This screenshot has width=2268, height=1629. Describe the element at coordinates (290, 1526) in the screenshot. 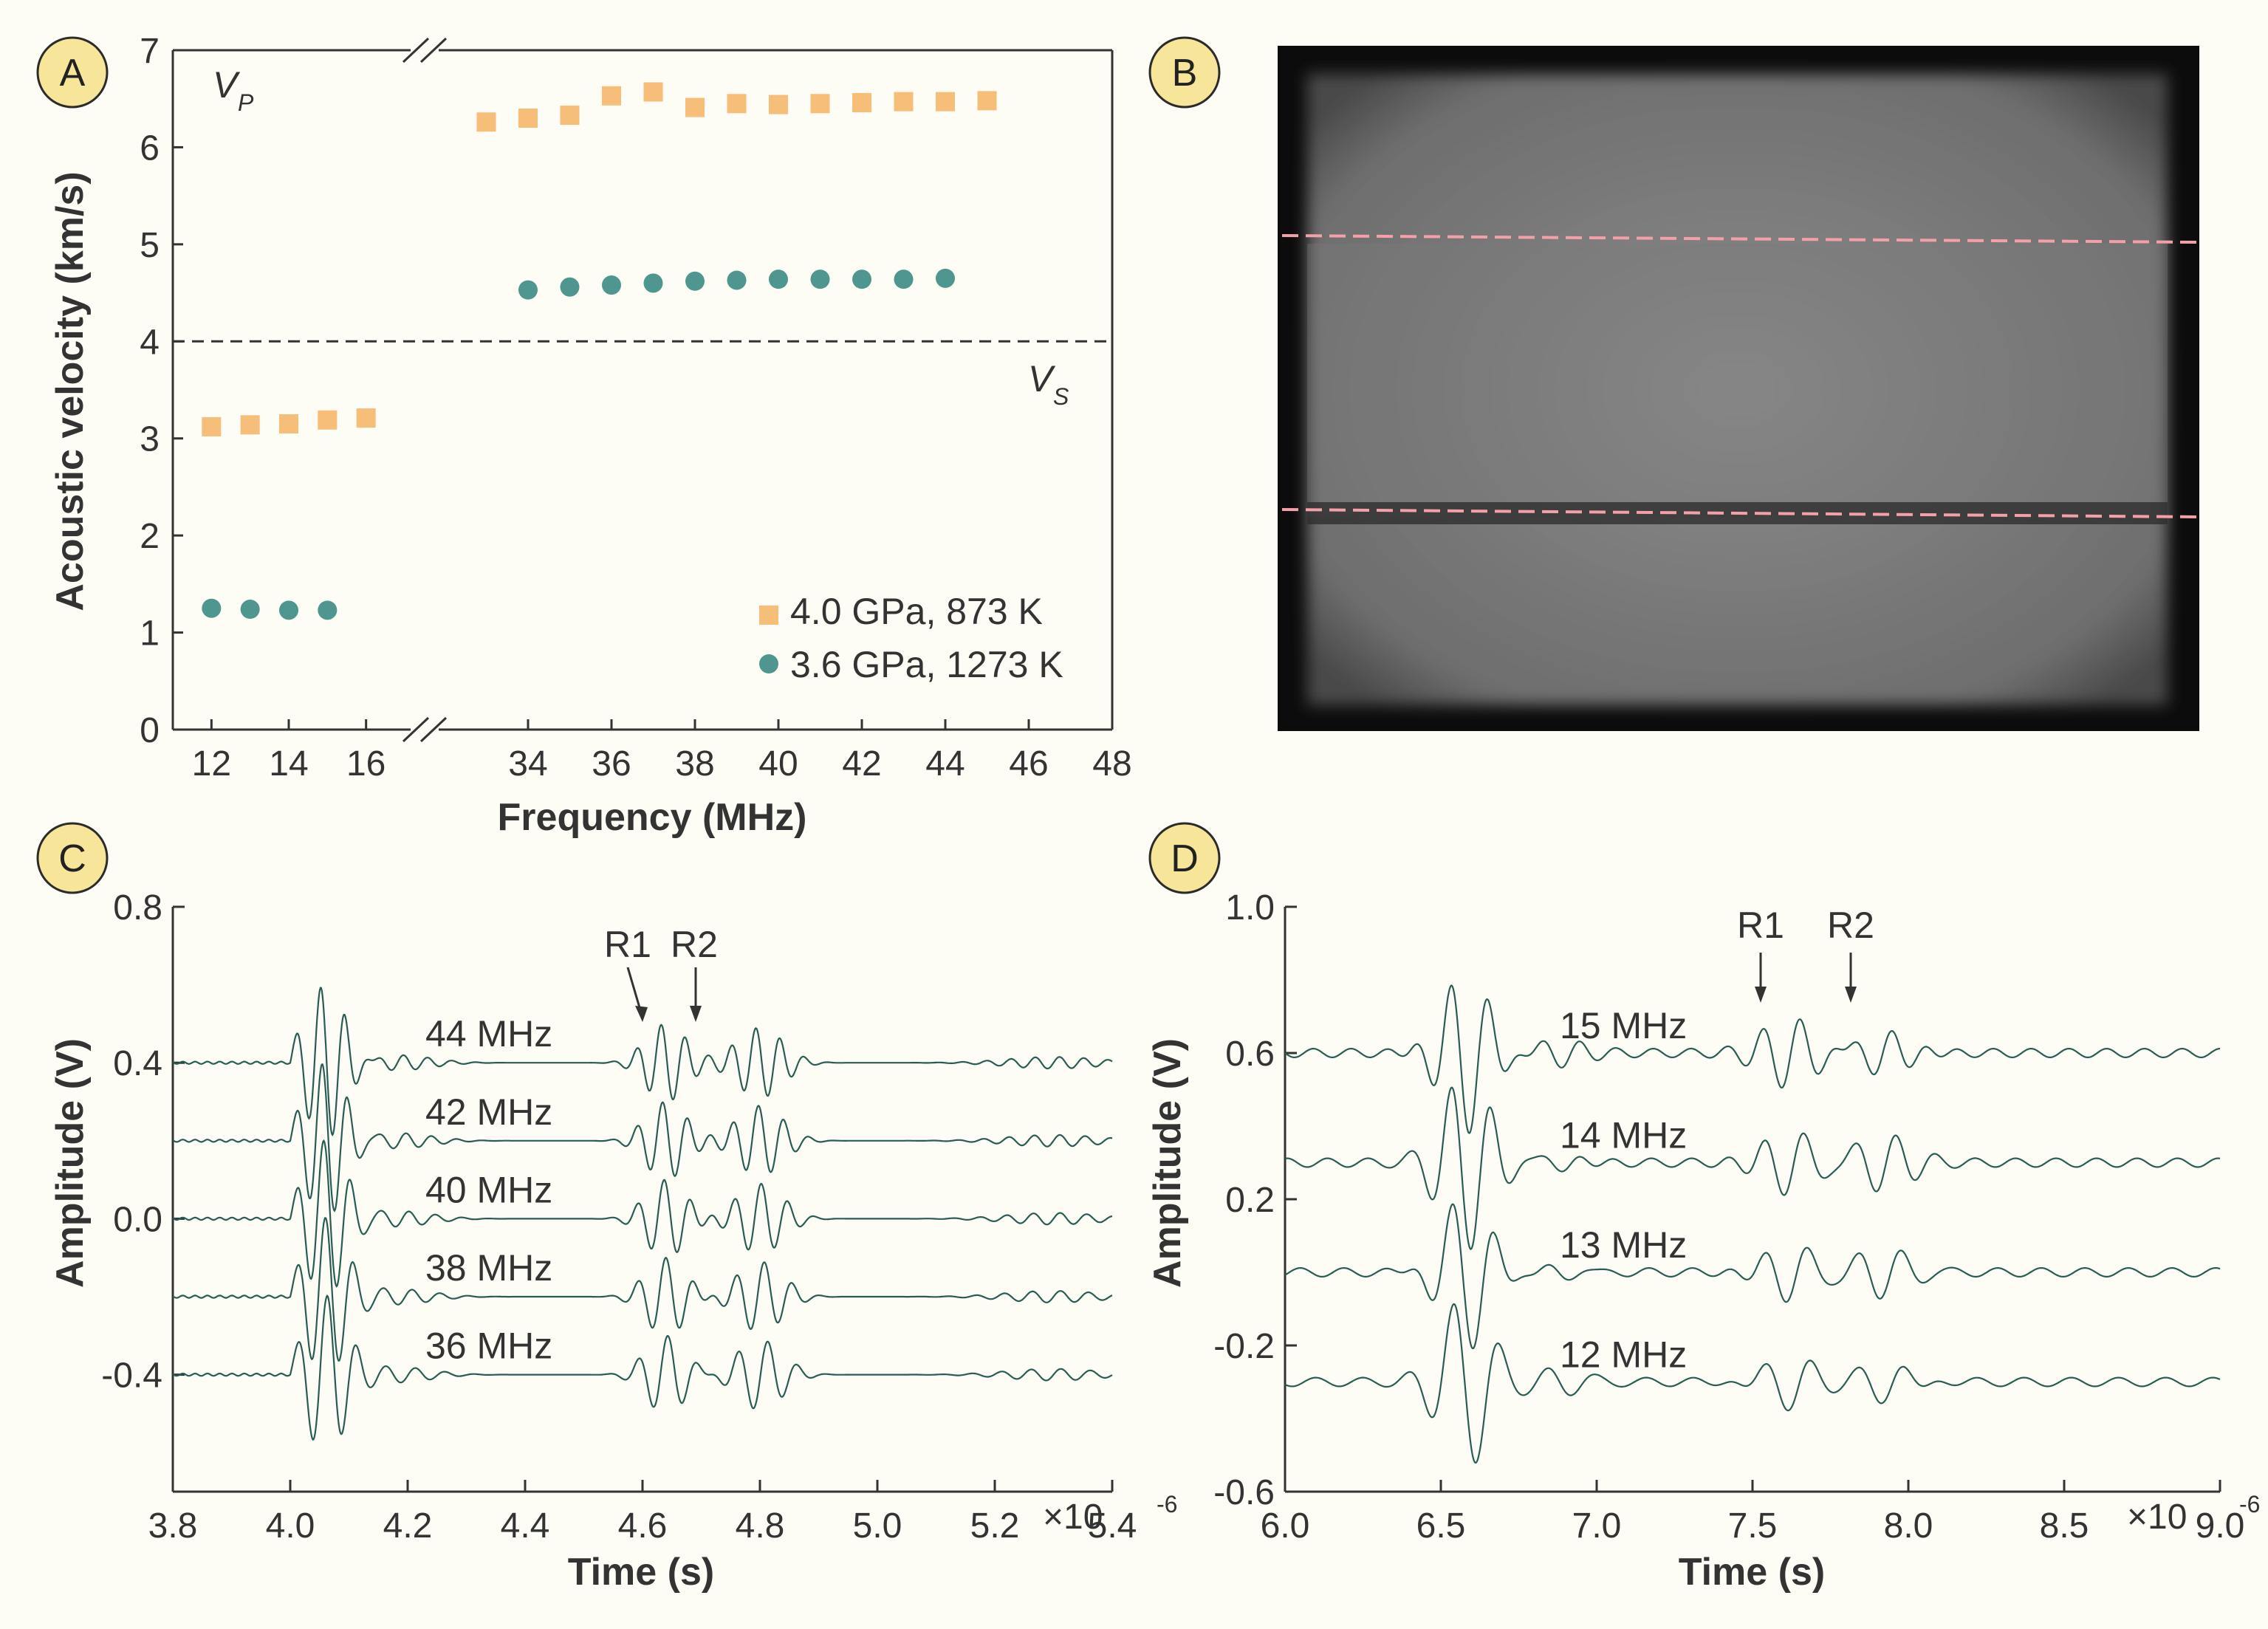

I see `xtick-label: 4.0` at that location.